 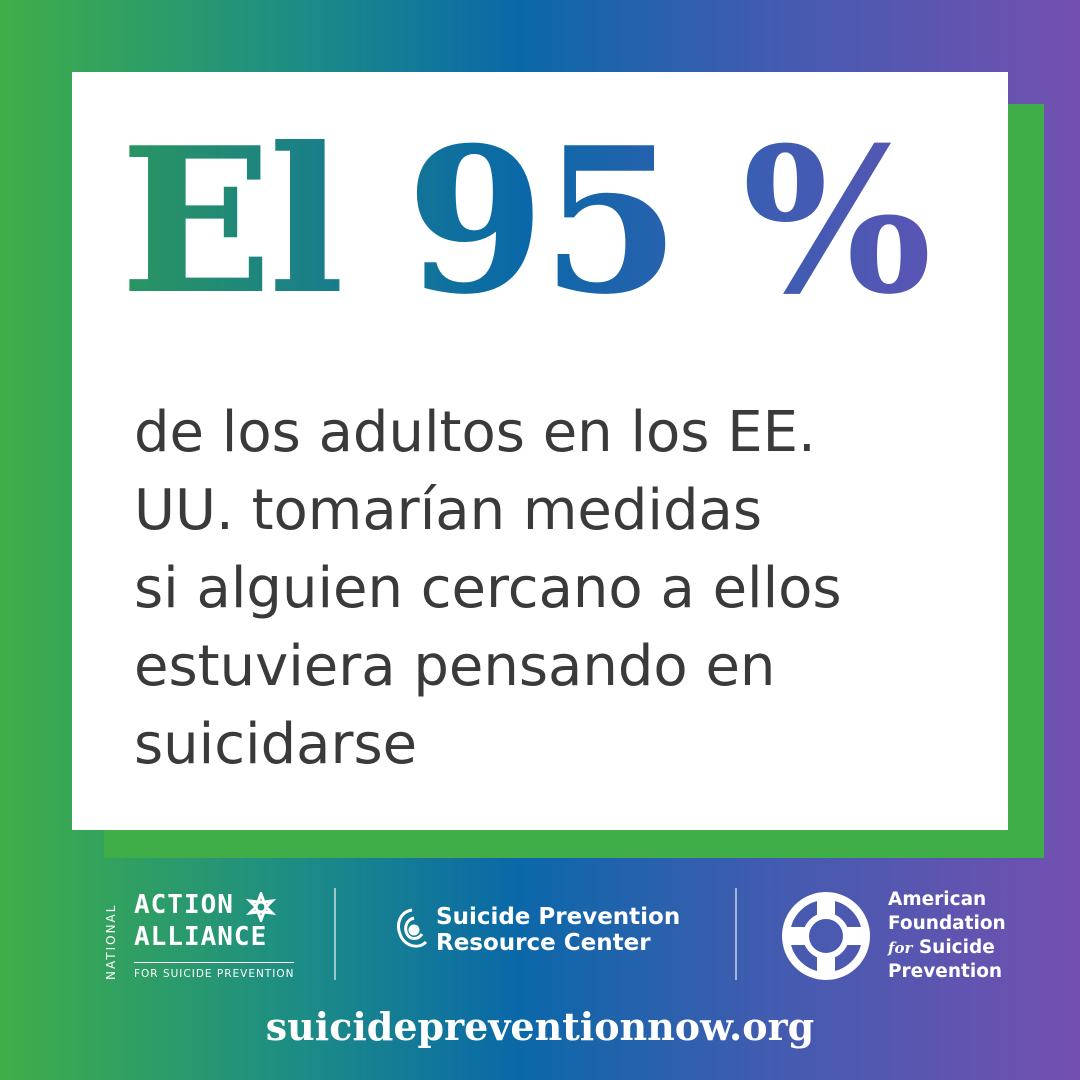 What do you see at coordinates (835, 221) in the screenshot?
I see `headline-percent: %` at bounding box center [835, 221].